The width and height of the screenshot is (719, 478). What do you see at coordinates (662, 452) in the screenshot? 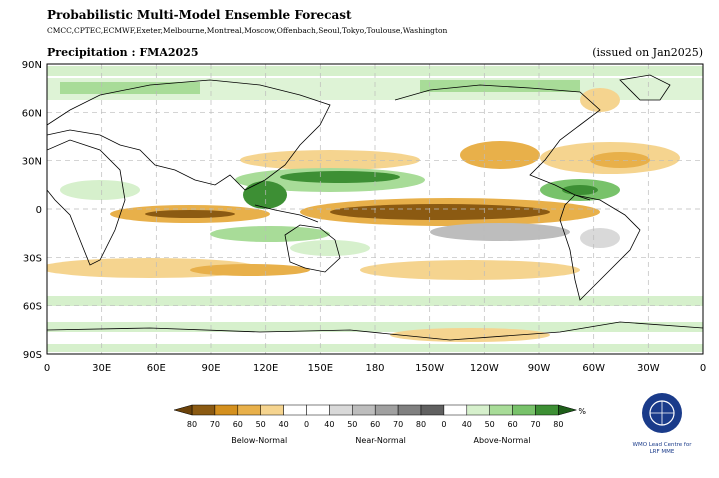
I see `logo-text: LRF MME` at bounding box center [662, 452].